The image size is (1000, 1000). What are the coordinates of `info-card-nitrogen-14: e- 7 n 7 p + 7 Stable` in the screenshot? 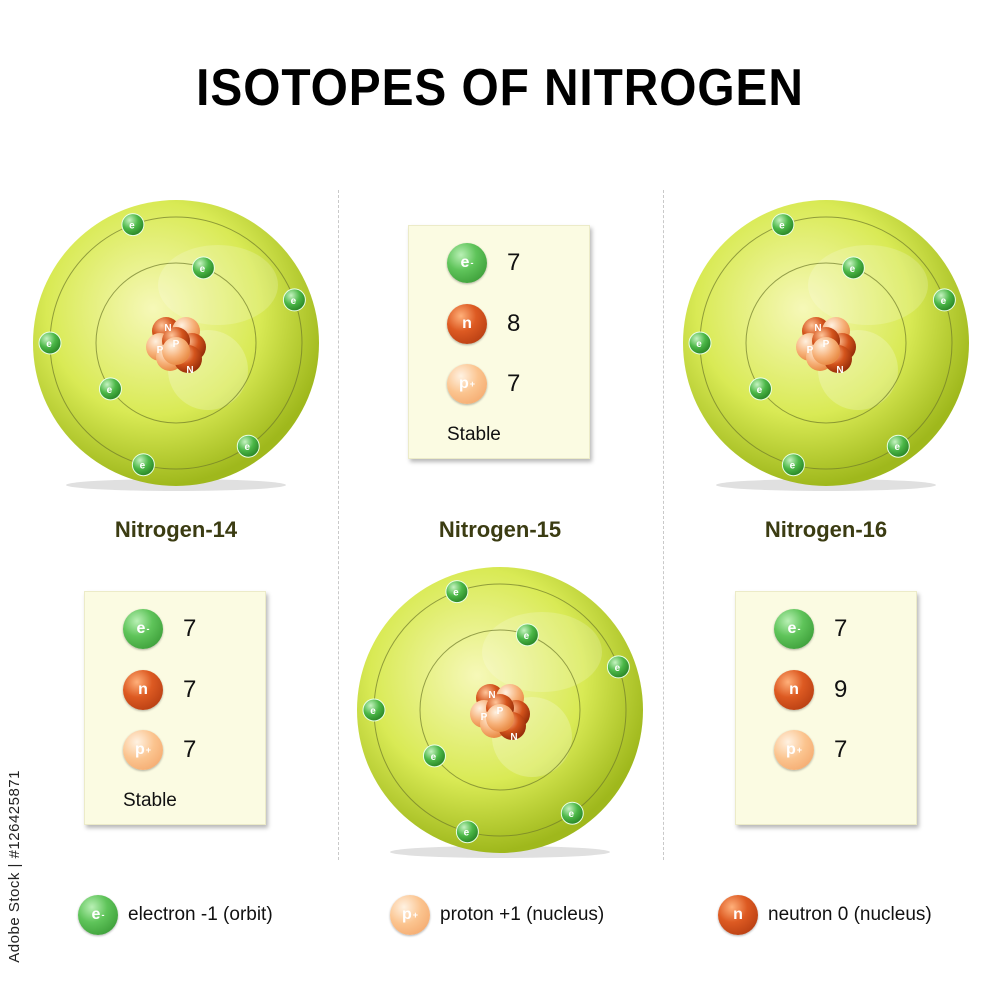 It's located at (175, 708).